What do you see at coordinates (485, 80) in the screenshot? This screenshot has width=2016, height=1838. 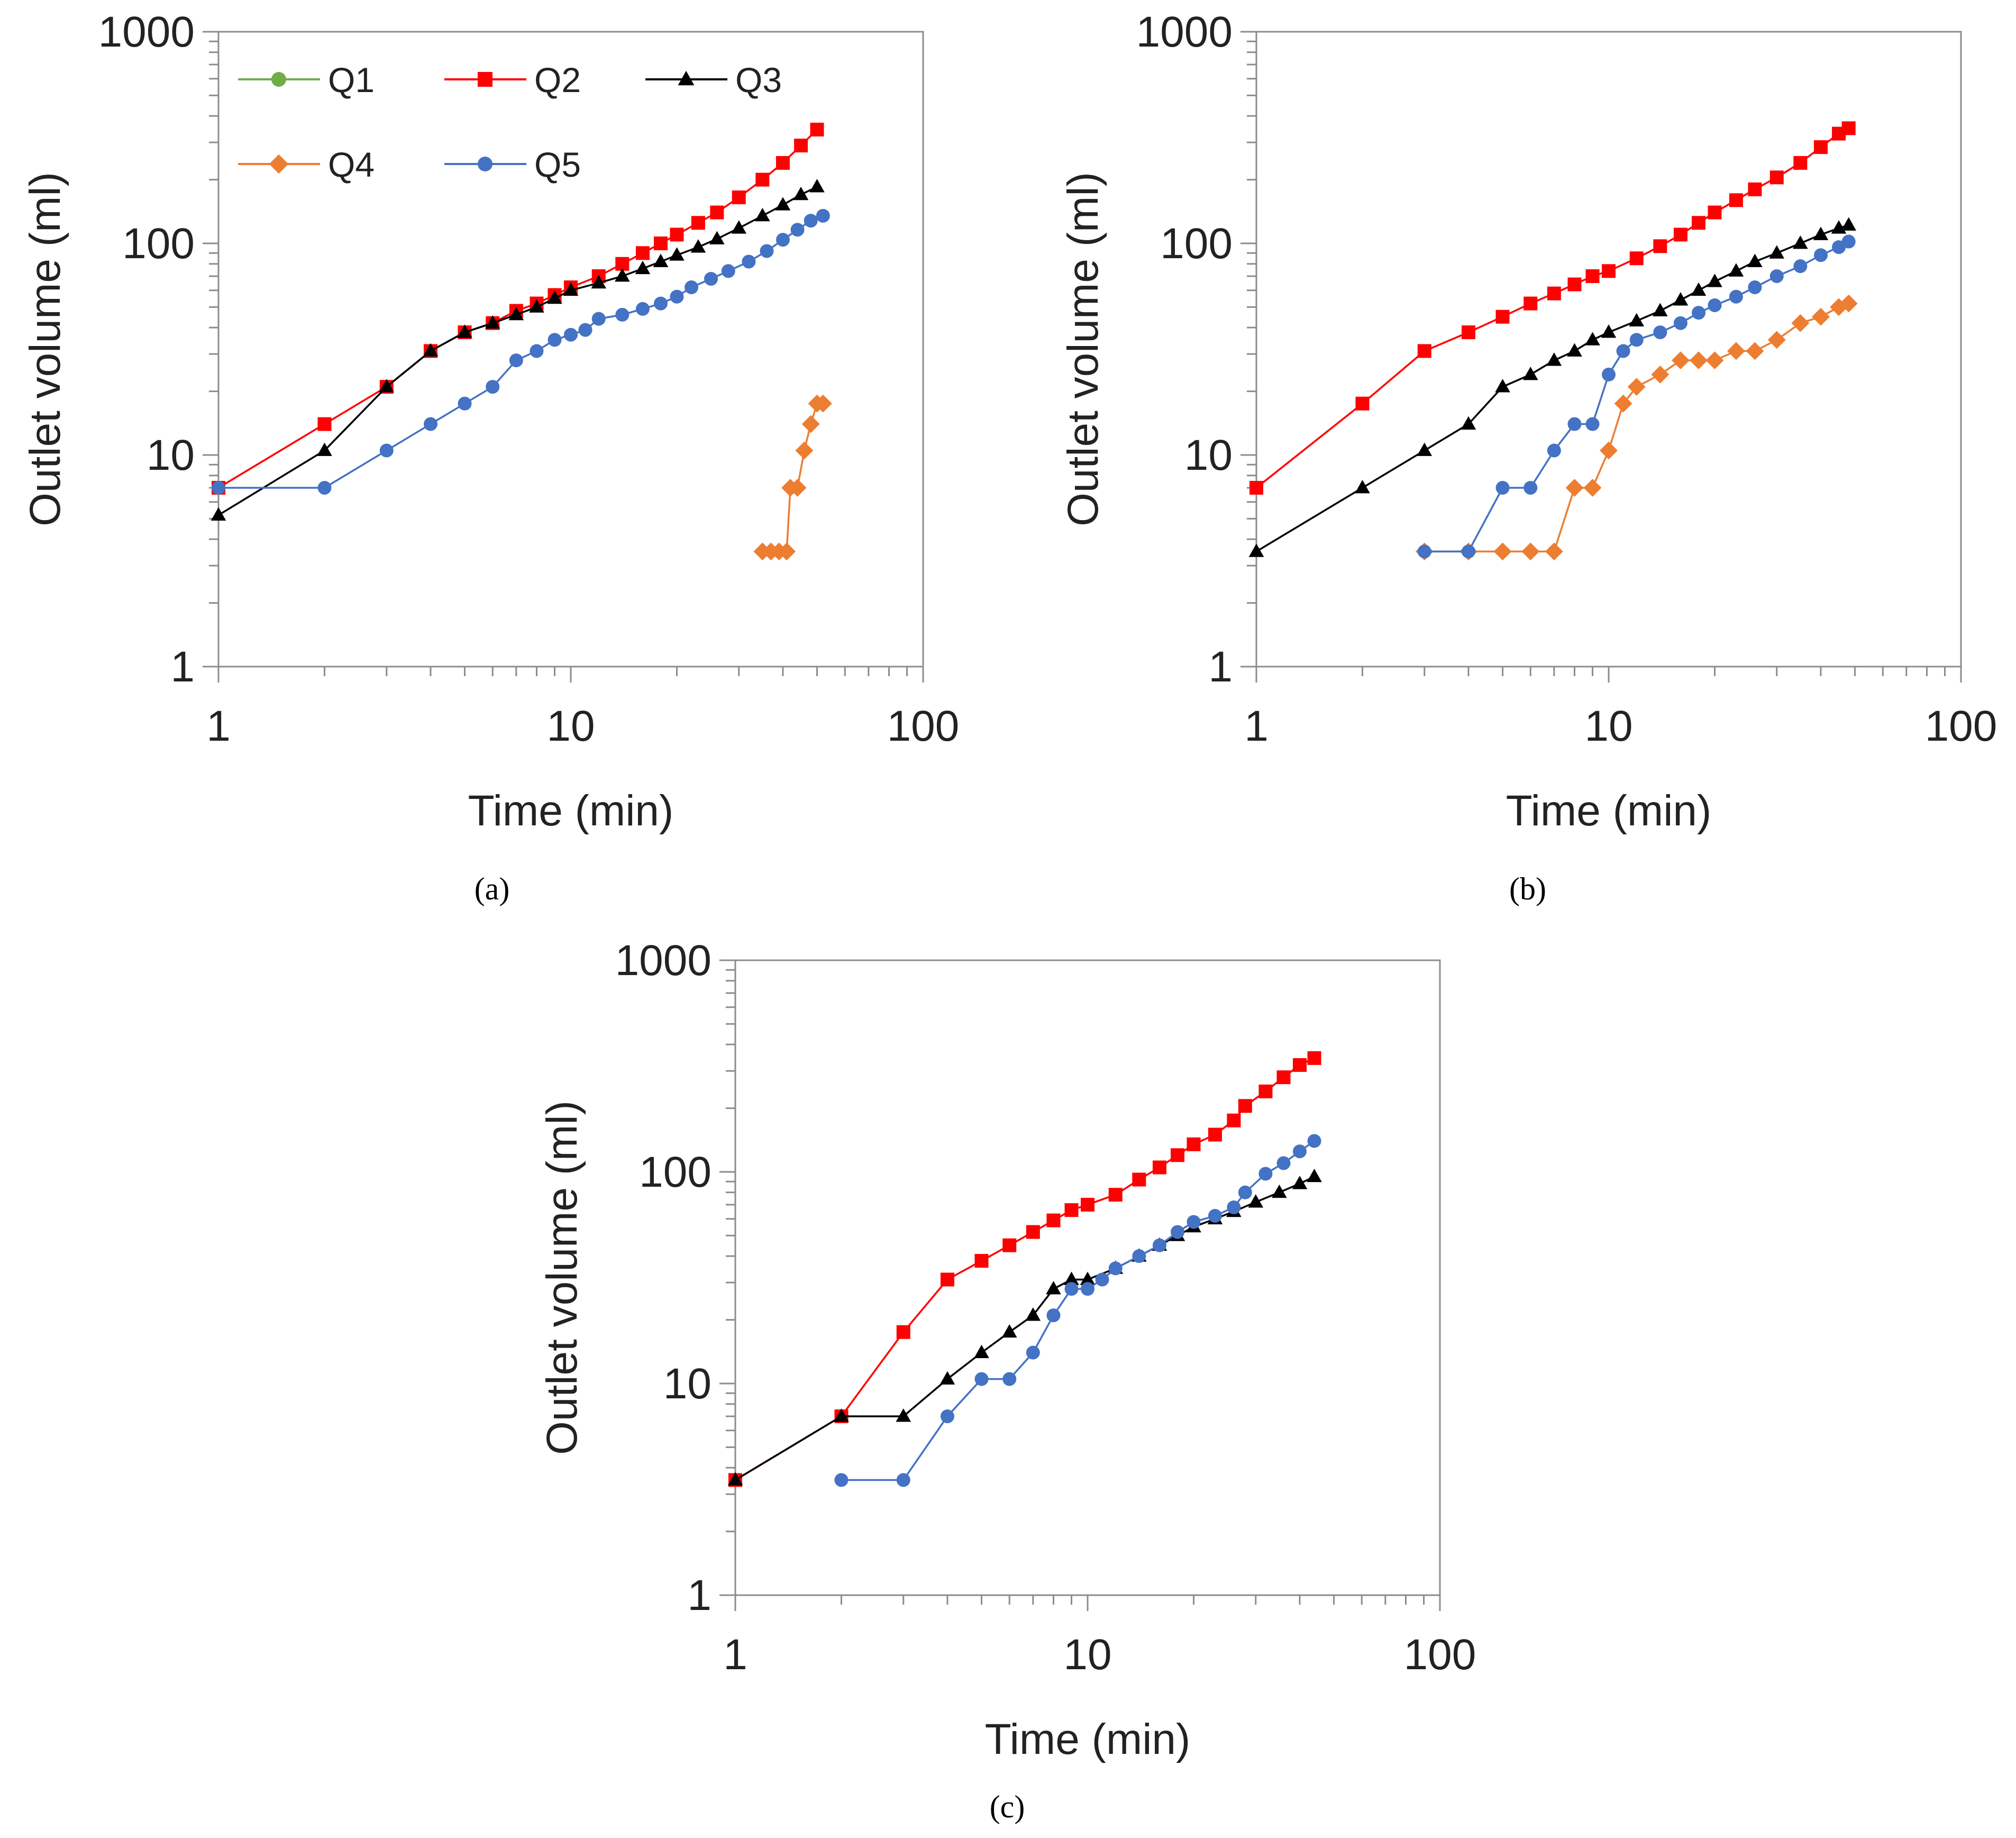 I see `legend-marker-q2` at bounding box center [485, 80].